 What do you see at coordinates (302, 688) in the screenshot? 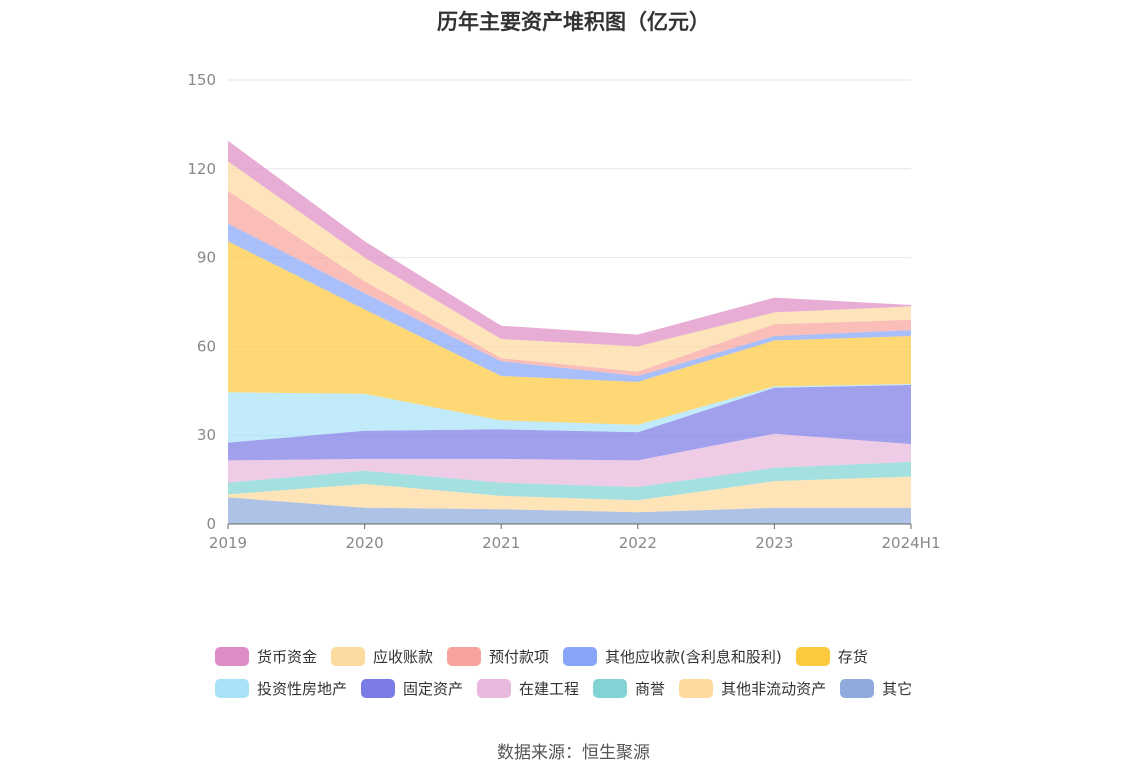
I see `legend-label: 投资性房地产` at bounding box center [302, 688].